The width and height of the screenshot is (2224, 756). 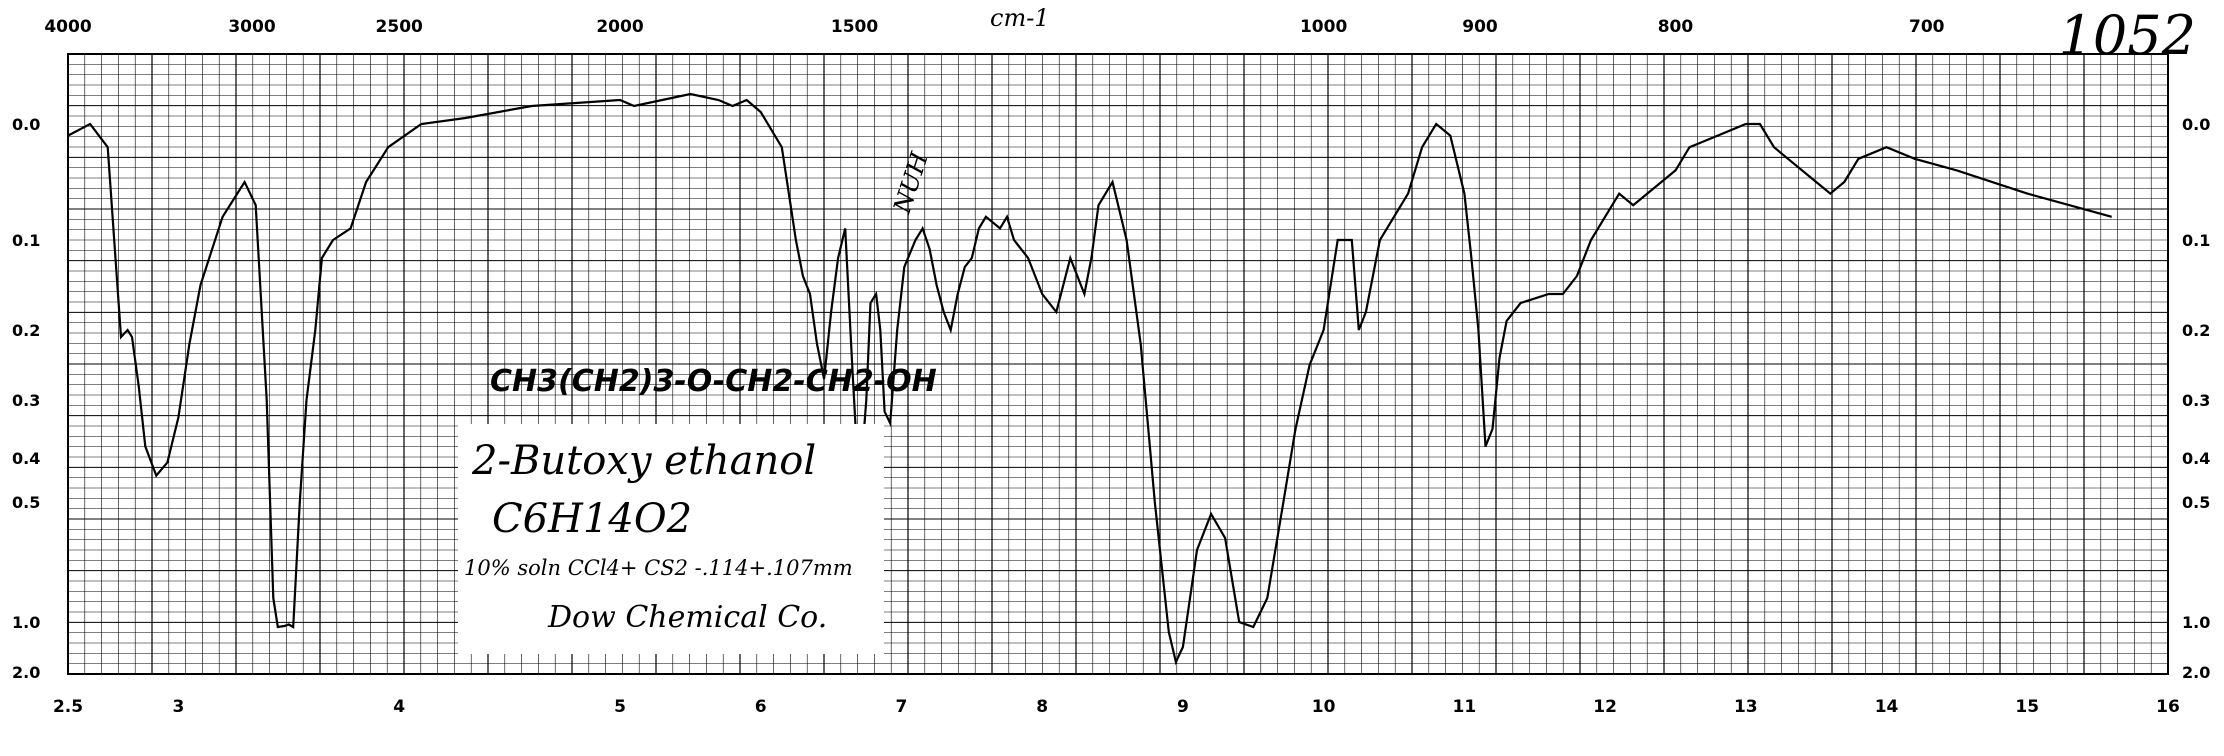 I want to click on left-tick-label: 0.5, so click(x=26, y=502).